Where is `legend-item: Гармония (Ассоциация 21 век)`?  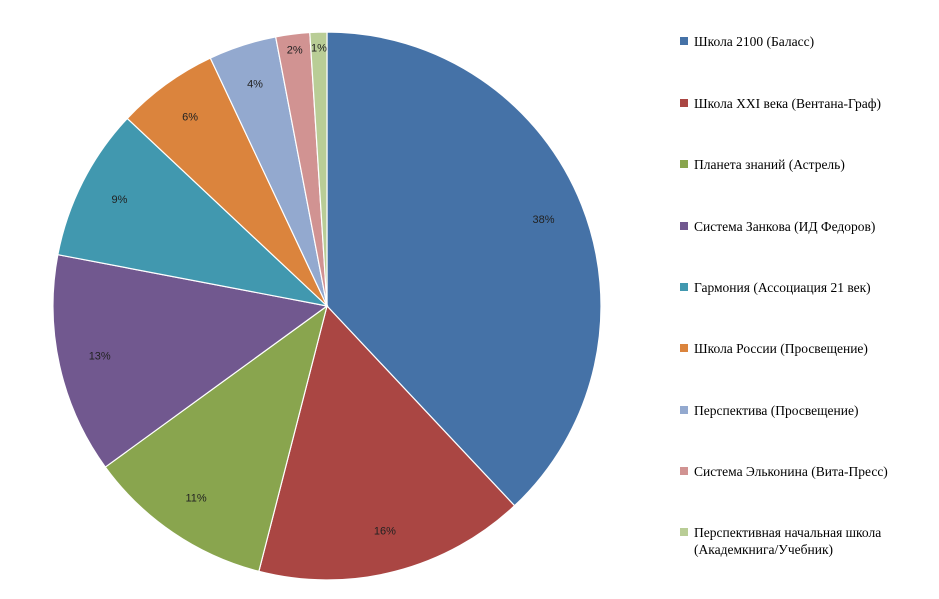 legend-item: Гармония (Ассоциация 21 век) is located at coordinates (807, 287).